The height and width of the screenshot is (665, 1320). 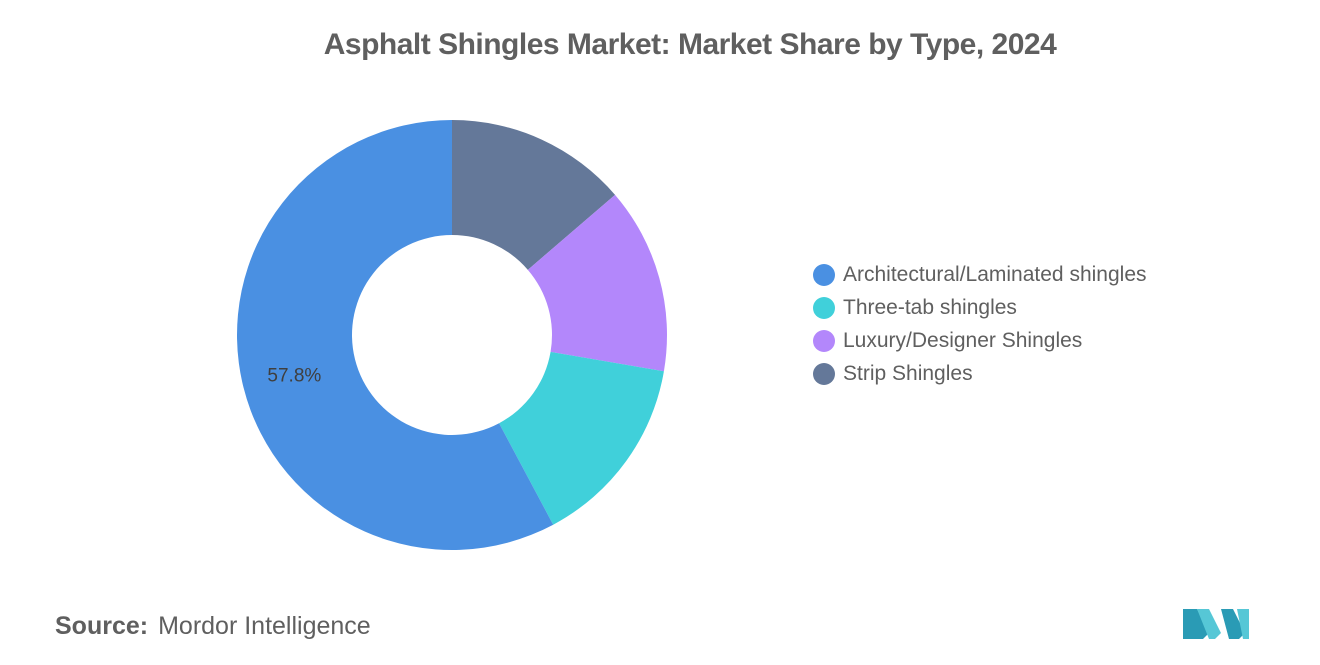 I want to click on slice-luxury-designer-shingles, so click(x=597, y=283).